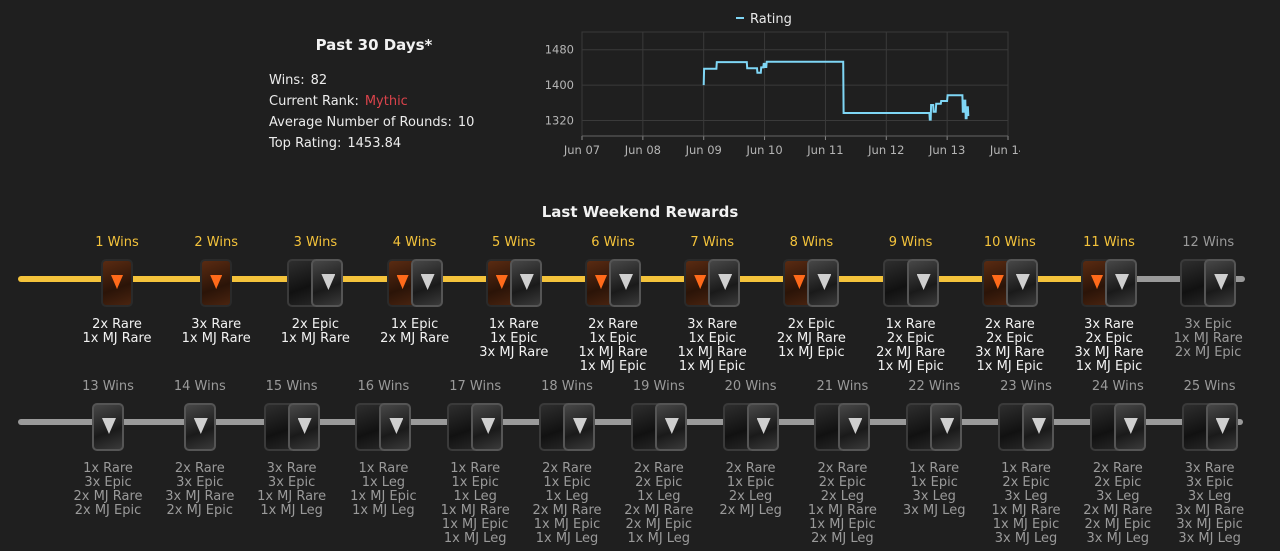  Describe the element at coordinates (658, 386) in the screenshot. I see `reward-tier-title: 19 Wins` at that location.